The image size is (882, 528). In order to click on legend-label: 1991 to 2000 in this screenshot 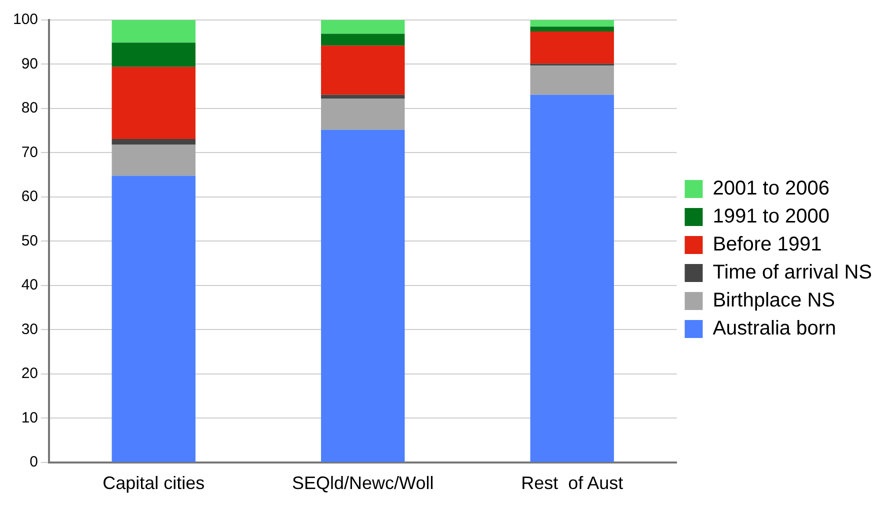, I will do `click(771, 217)`.